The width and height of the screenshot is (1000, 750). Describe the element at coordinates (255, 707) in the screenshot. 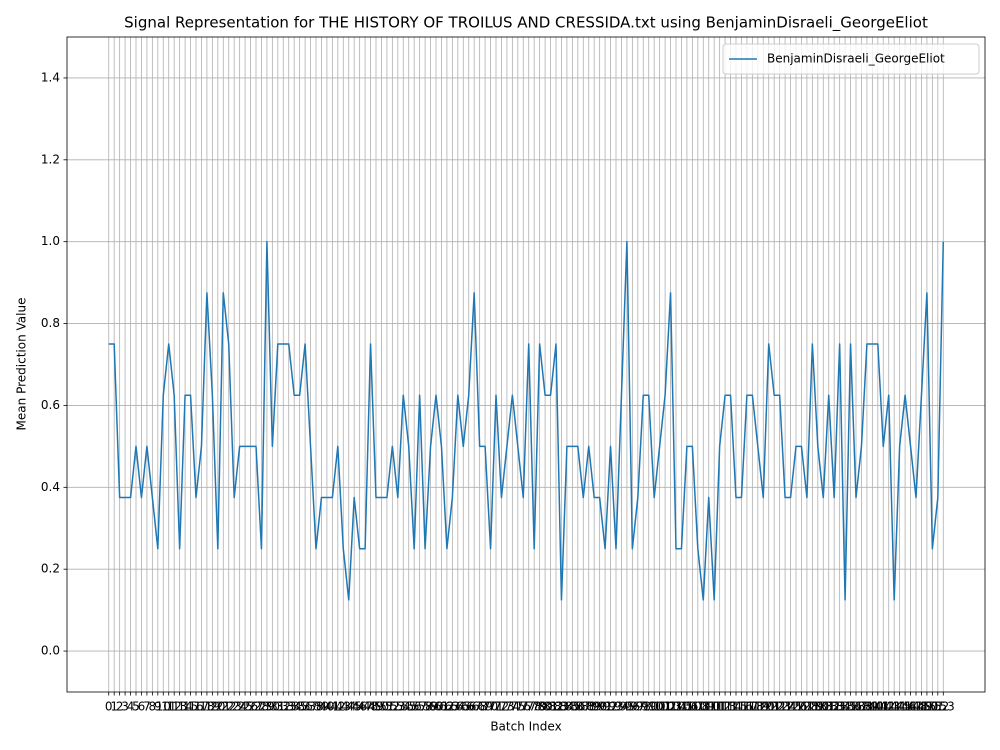

I see `x-tick-label: 27` at that location.